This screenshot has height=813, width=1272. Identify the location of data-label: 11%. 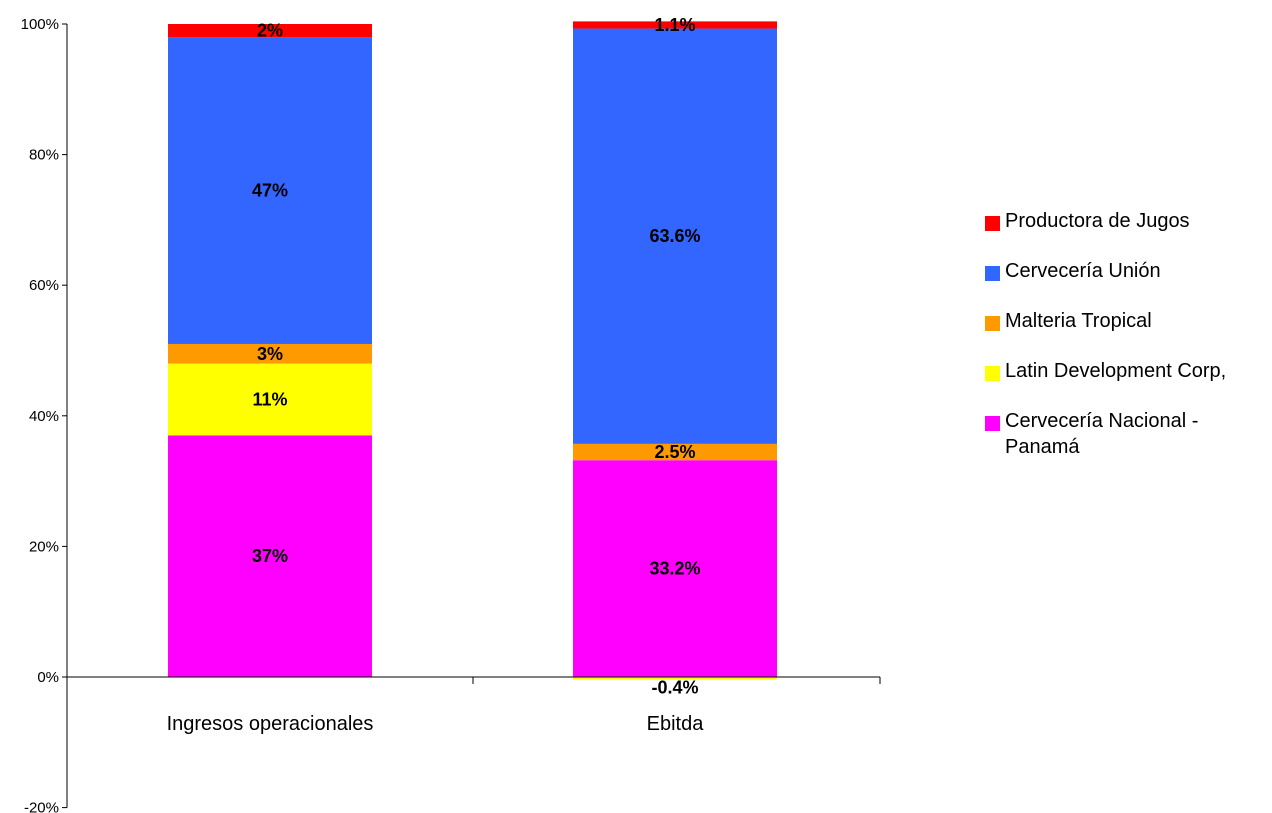
(269, 399).